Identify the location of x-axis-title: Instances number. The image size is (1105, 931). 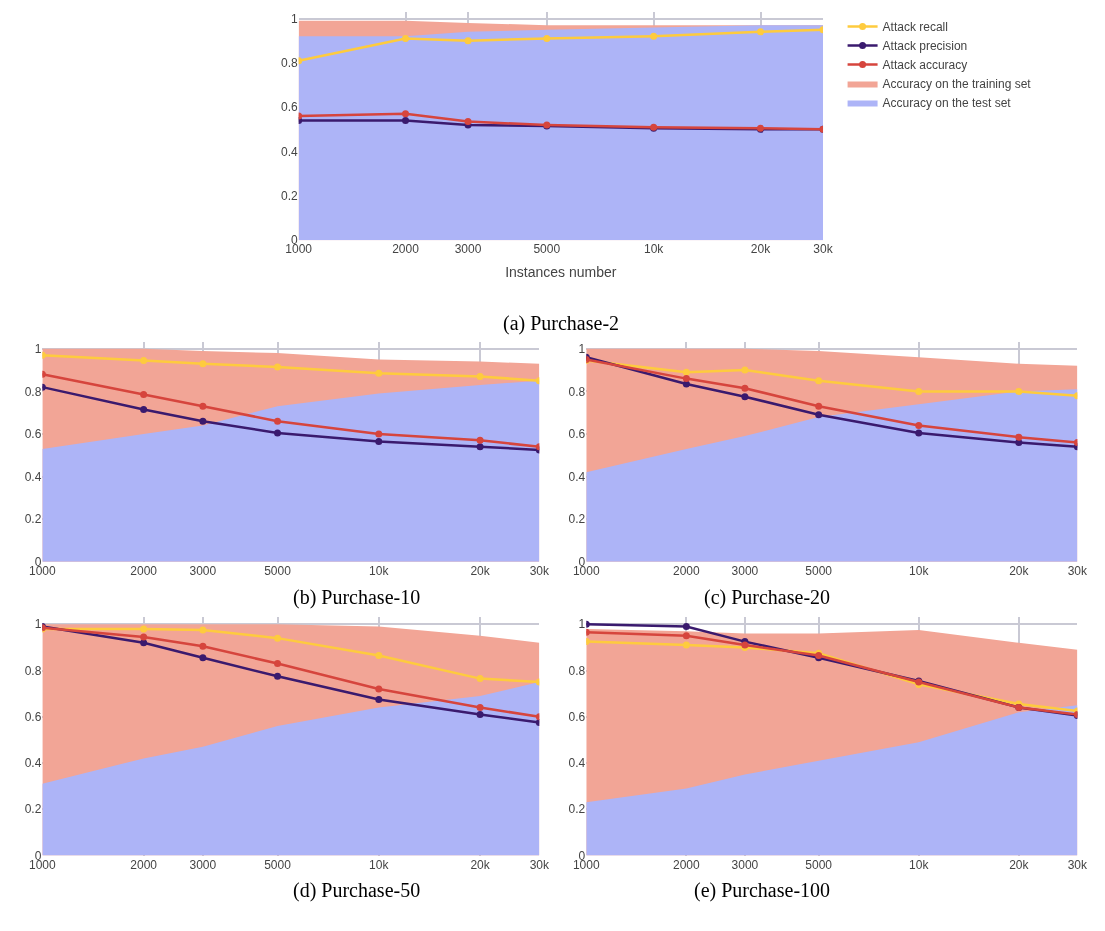
(561, 272).